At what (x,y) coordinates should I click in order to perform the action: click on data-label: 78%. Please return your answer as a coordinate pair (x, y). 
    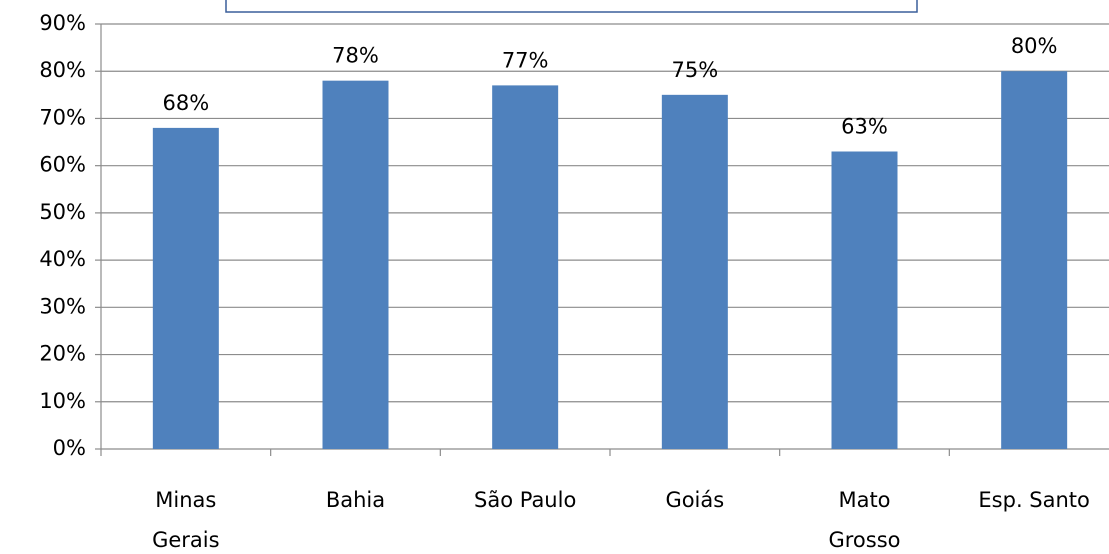
    Looking at the image, I should click on (355, 56).